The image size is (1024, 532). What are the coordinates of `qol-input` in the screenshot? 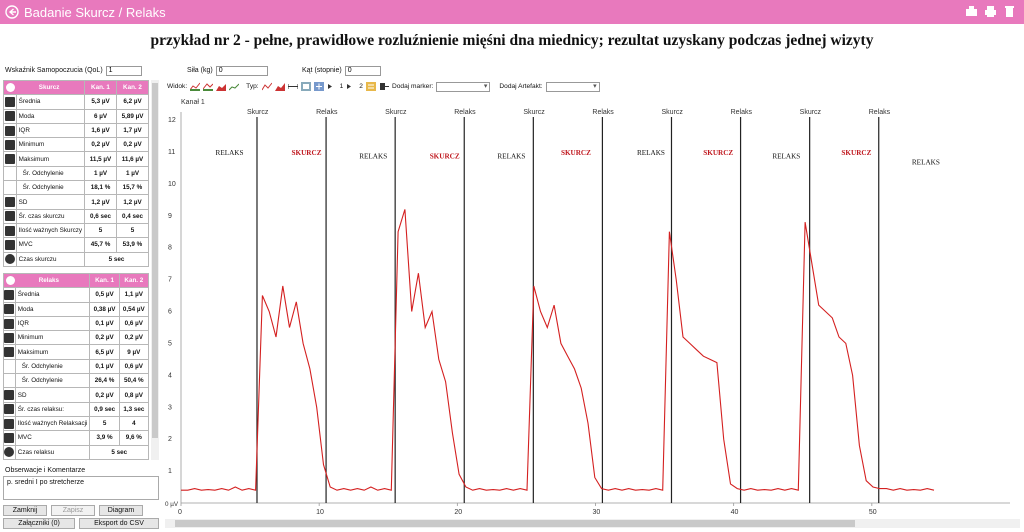 It's located at (123, 70).